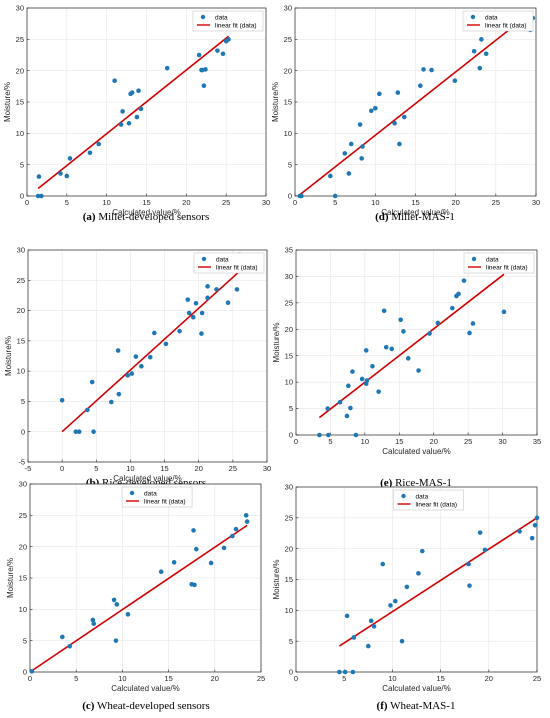 This screenshot has width=550, height=718. Describe the element at coordinates (416, 342) in the screenshot. I see `axes-frame` at that location.